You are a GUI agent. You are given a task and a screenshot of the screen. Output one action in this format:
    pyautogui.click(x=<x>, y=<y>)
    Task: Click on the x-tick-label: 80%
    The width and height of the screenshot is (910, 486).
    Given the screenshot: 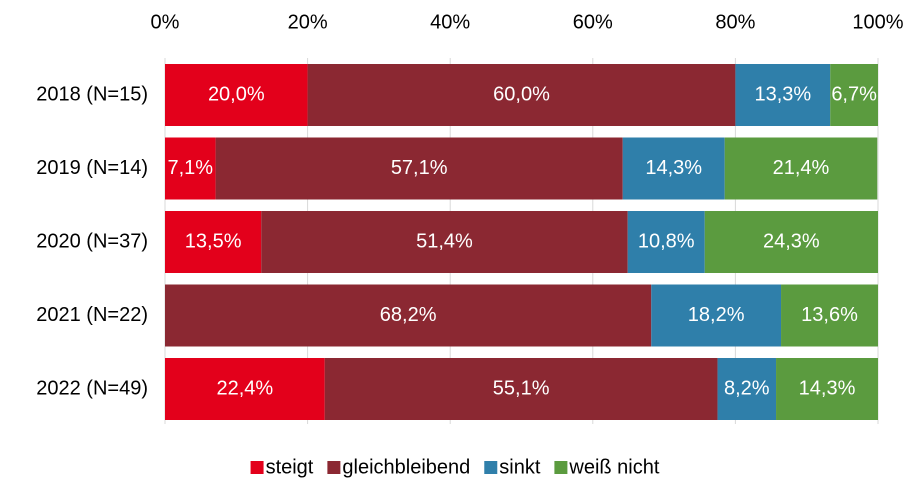 What is the action you would take?
    pyautogui.click(x=735, y=22)
    